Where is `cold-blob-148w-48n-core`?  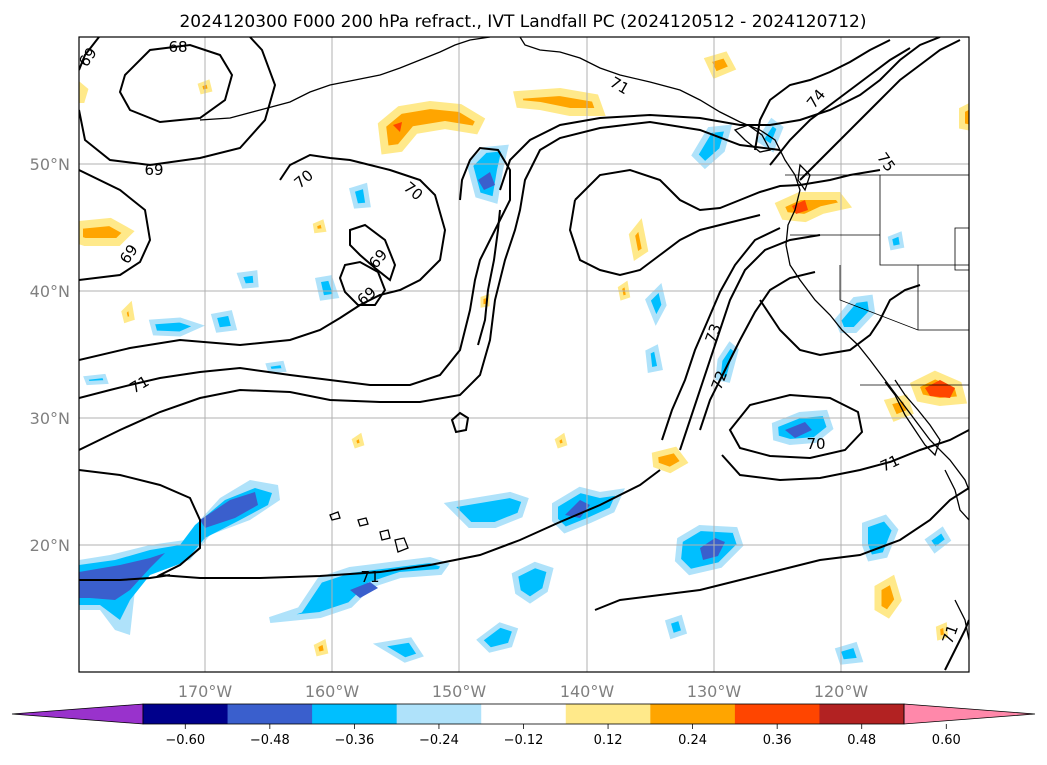 cold-blob-148w-48n-core is located at coordinates (486, 181).